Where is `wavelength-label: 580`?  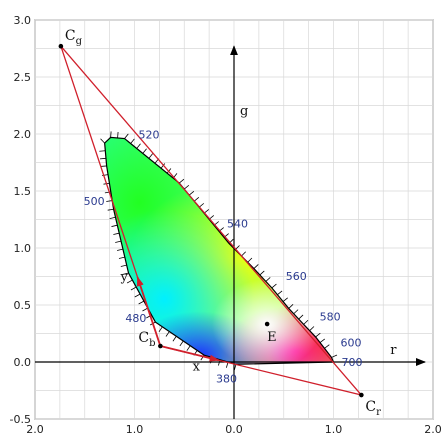 wavelength-label: 580 is located at coordinates (330, 316).